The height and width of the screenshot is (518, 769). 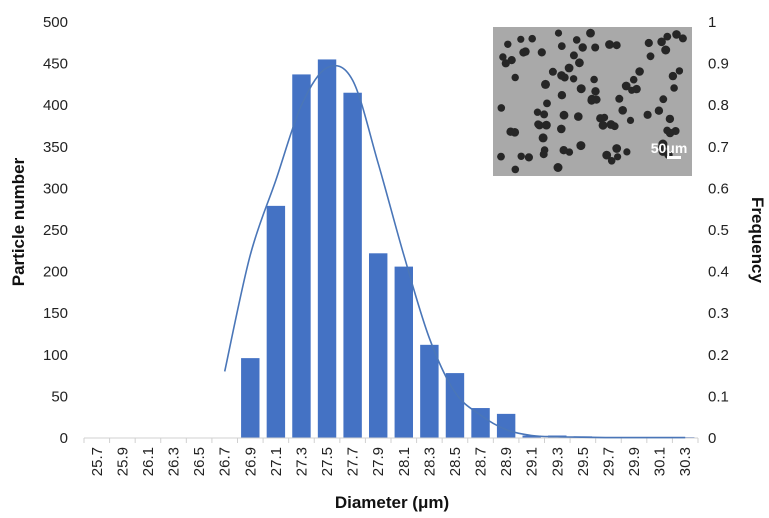 What do you see at coordinates (718, 313) in the screenshot?
I see `y2-tick-label: 0.3` at bounding box center [718, 313].